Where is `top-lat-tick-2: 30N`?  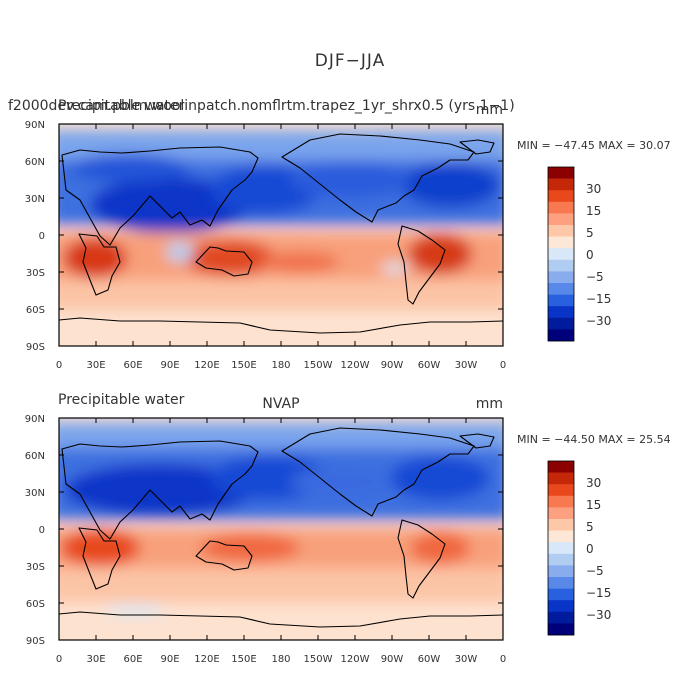 top-lat-tick-2: 30N is located at coordinates (35, 199).